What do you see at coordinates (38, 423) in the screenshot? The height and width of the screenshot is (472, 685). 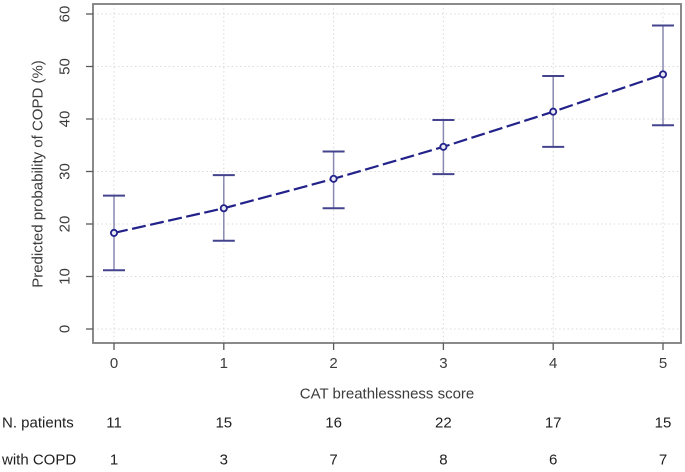 I see `table-row-label-n-patients: N. patients` at bounding box center [38, 423].